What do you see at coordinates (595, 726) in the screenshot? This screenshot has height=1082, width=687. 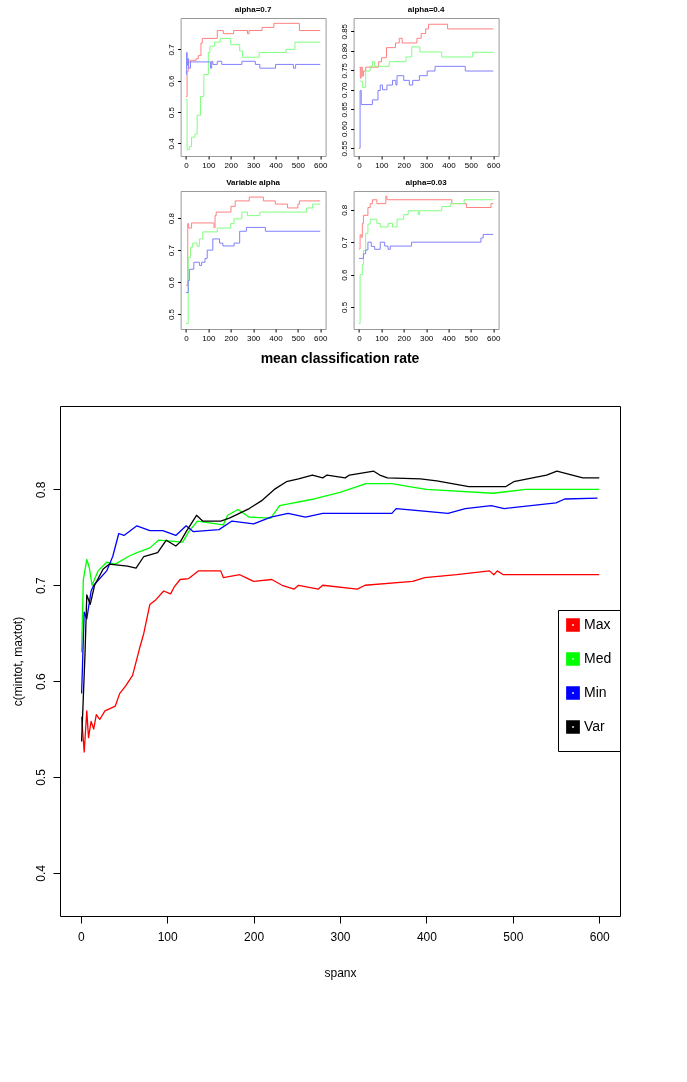 I see `legend-label: Var` at bounding box center [595, 726].